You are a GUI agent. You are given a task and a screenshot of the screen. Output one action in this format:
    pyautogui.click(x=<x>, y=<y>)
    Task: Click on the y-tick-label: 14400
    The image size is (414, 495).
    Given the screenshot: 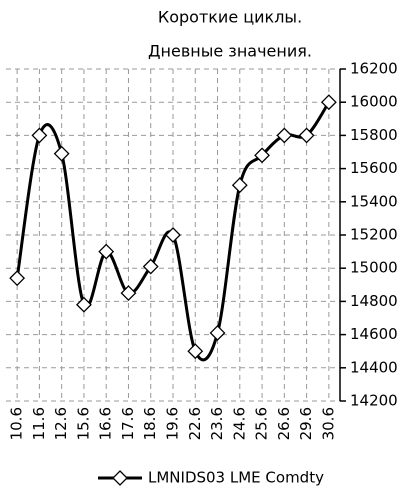 What is the action you would take?
    pyautogui.click(x=374, y=367)
    